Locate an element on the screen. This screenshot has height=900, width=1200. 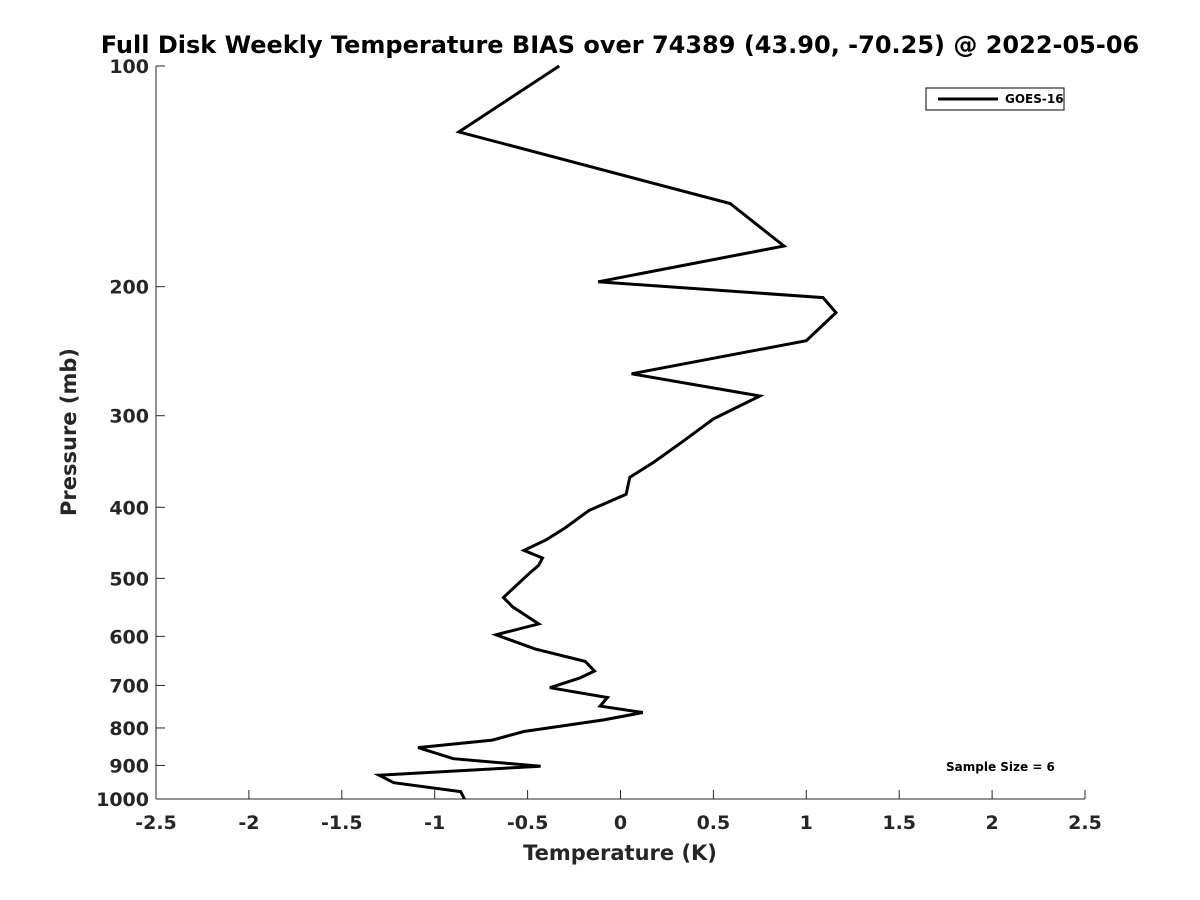
y-tick-label: 900 is located at coordinates (129, 766).